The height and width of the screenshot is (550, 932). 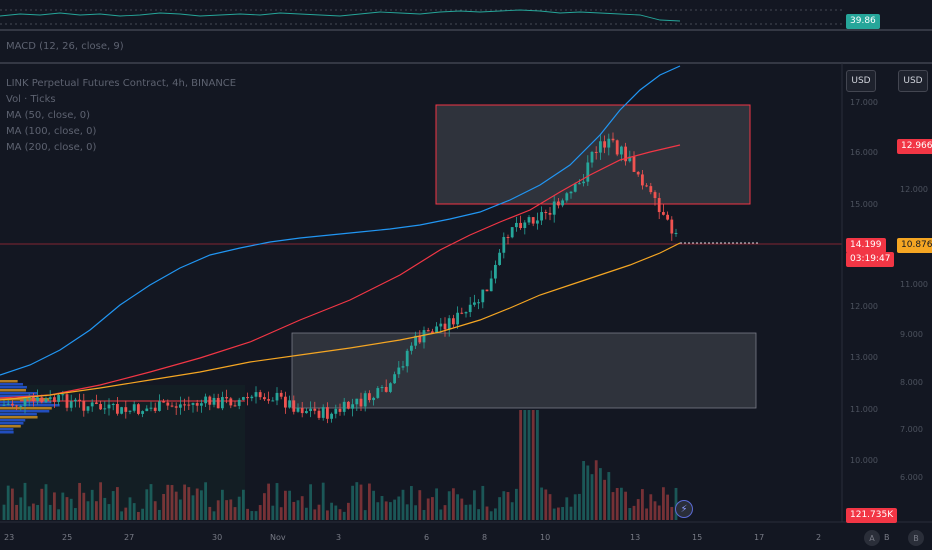 What do you see at coordinates (31, 99) in the screenshot?
I see `vol-legend: Vol · Ticks` at bounding box center [31, 99].